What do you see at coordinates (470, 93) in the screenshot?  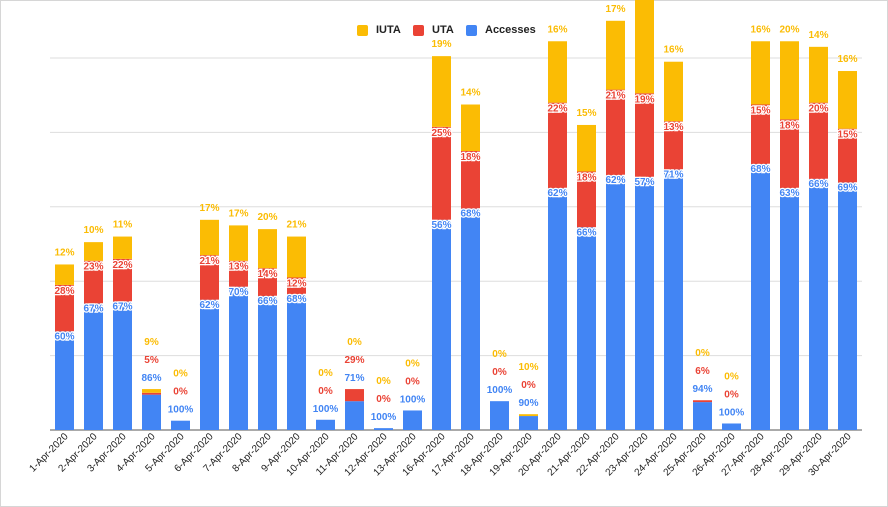 I see `data-label-iuta: 14%` at bounding box center [470, 93].